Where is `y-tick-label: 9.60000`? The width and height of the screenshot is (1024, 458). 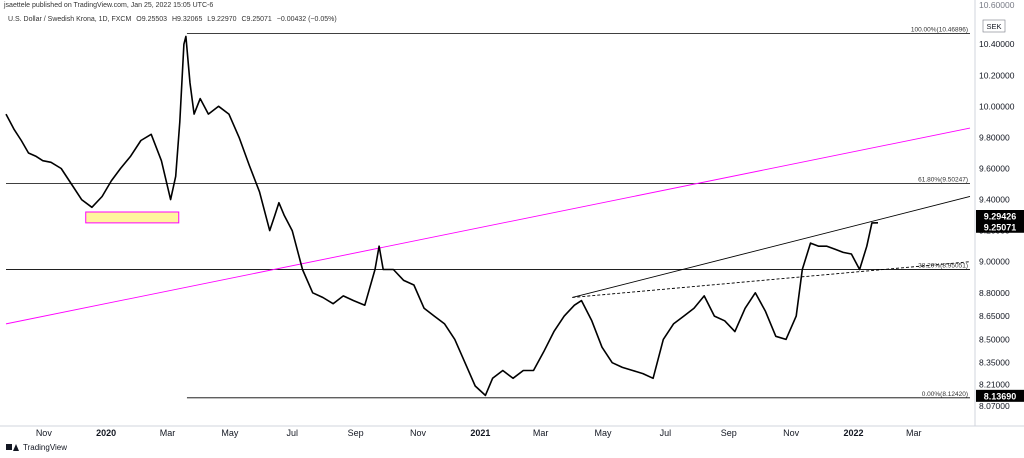 y-tick-label: 9.60000 is located at coordinates (994, 168).